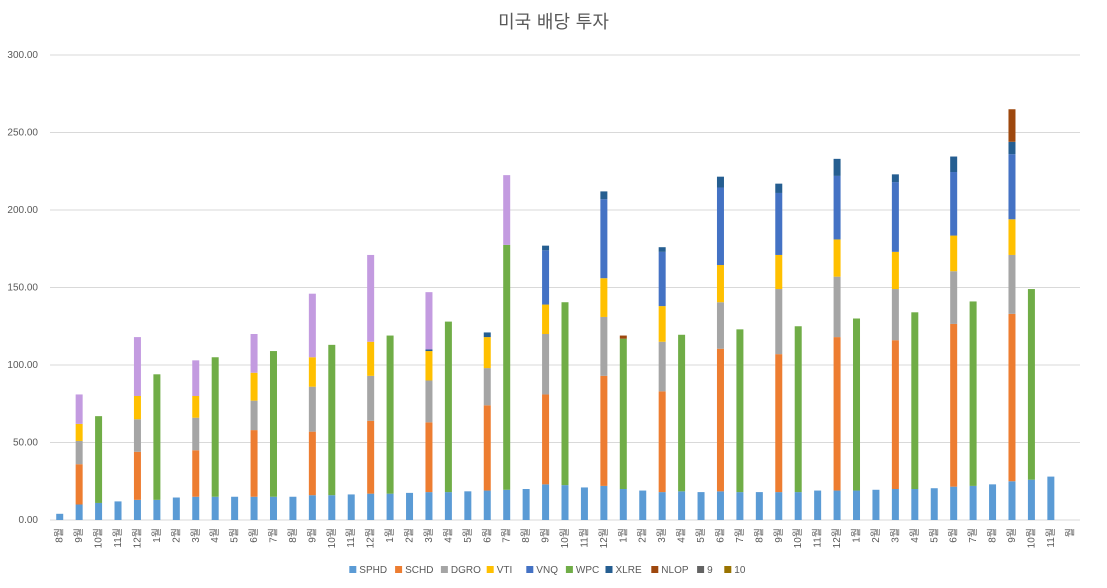 The height and width of the screenshot is (588, 1107). What do you see at coordinates (273, 535) in the screenshot?
I see `x-tick-label: 7월` at bounding box center [273, 535].